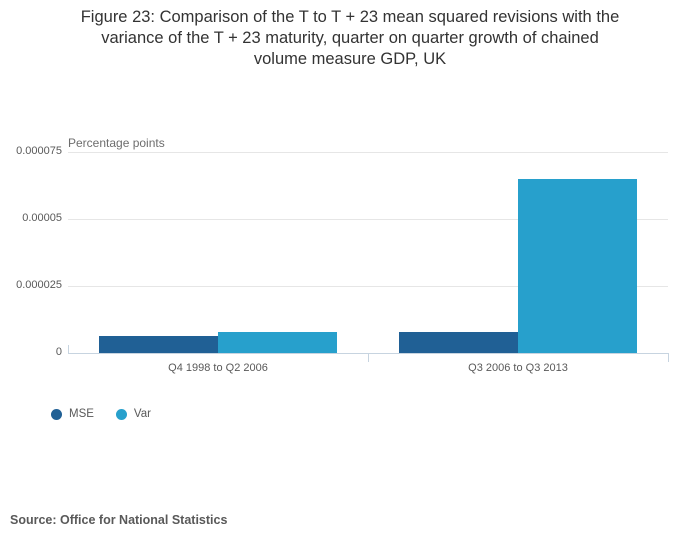  Describe the element at coordinates (112, 414) in the screenshot. I see `legend: MSE Var` at that location.